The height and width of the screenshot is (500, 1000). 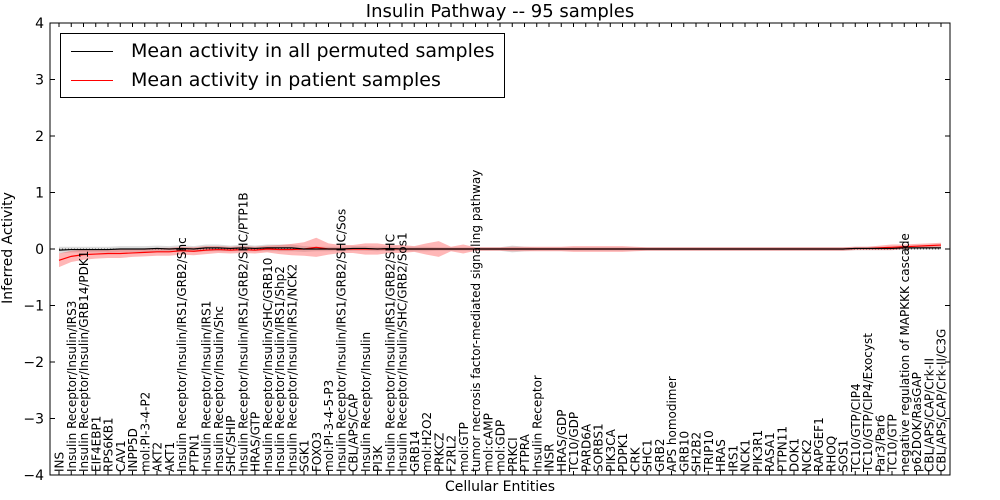 I want to click on x-tick-label: PDPK1, so click(x=623, y=452).